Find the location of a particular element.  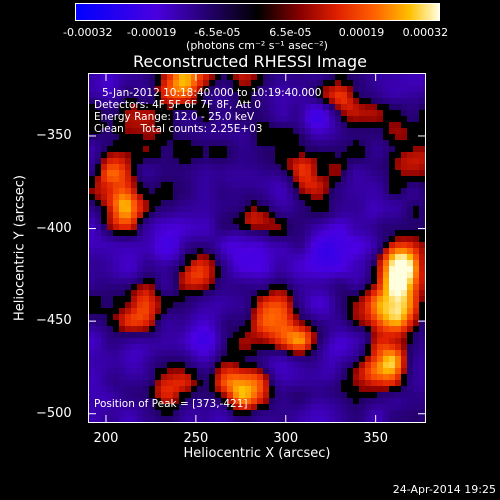

time-range-annotation: 5-Jan-2012 10:18:40.000 to 10:19:40.000 is located at coordinates (212, 93).